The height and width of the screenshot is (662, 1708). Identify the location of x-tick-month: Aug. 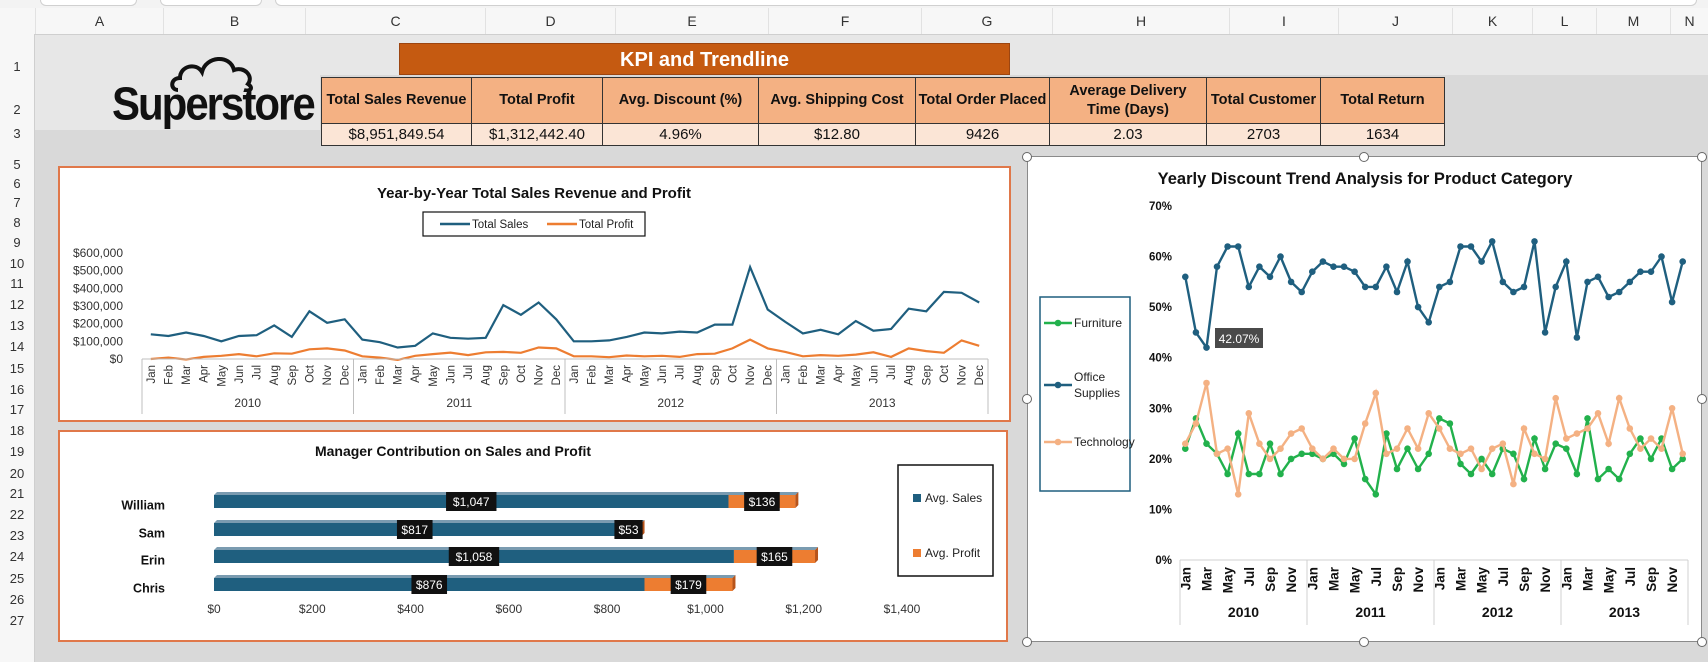
(910, 375).